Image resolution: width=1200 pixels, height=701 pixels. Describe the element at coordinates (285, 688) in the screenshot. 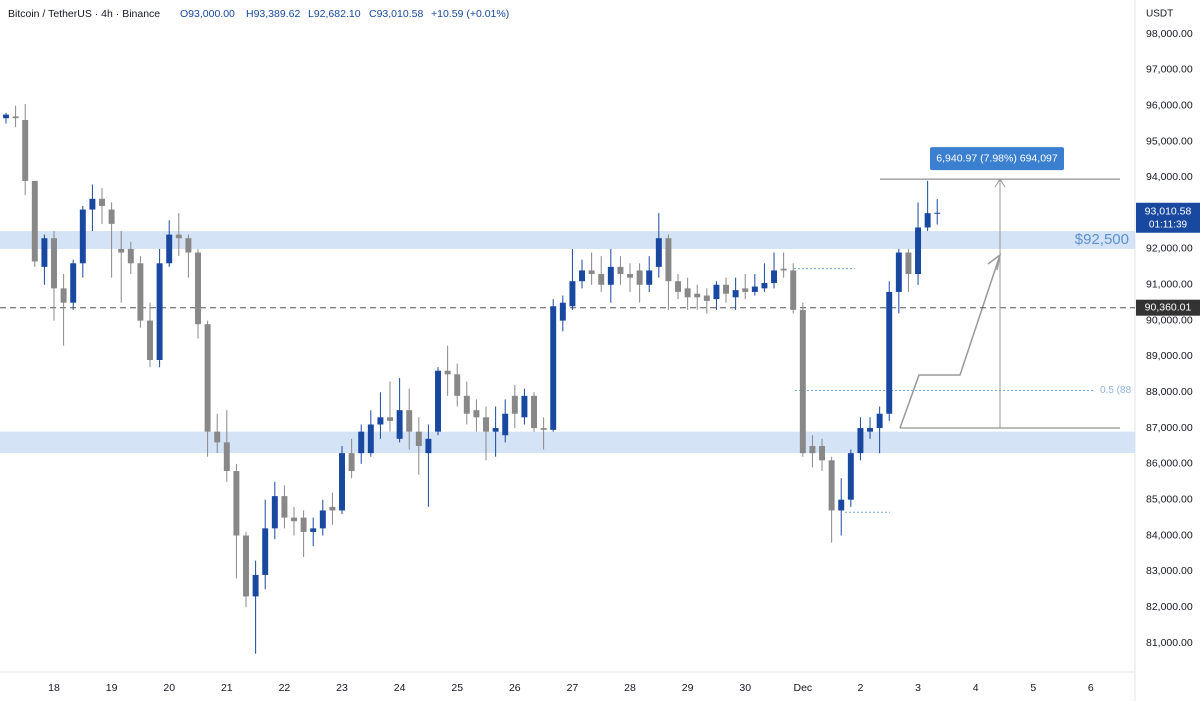

I see `x-tick-label: 22` at that location.